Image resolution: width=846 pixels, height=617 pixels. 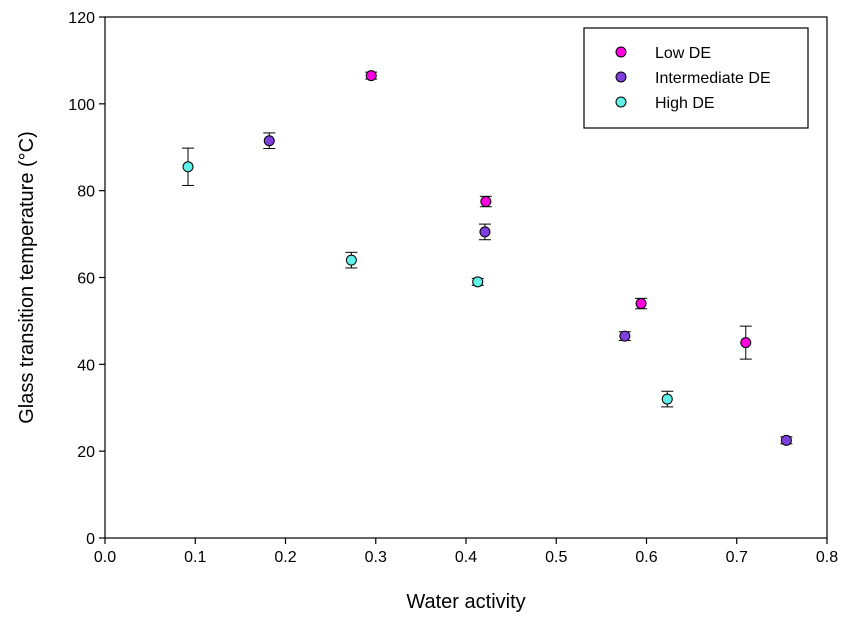 What do you see at coordinates (81, 18) in the screenshot?
I see `y-tick-label: 120` at bounding box center [81, 18].